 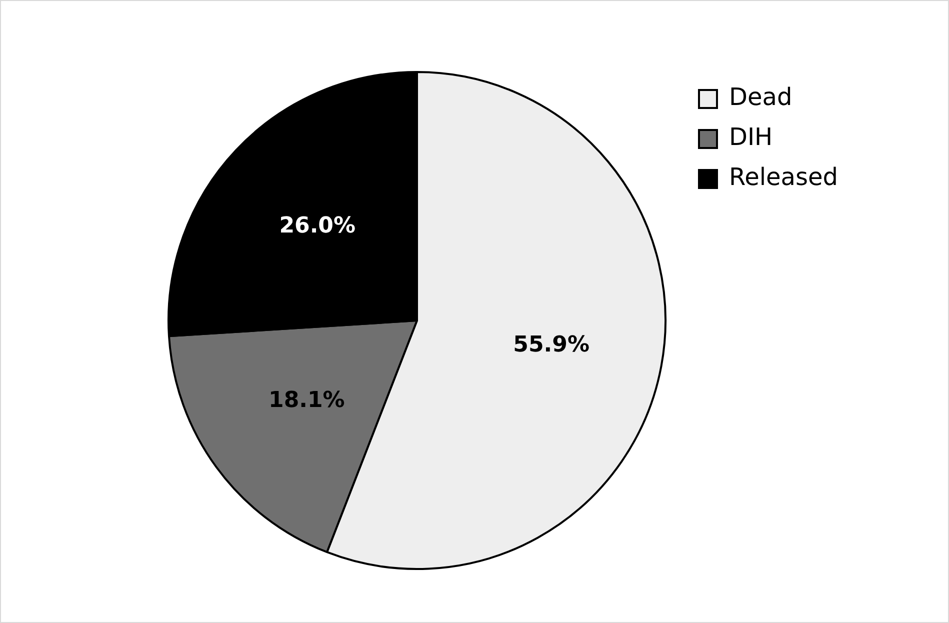 I want to click on data-label: 55.9%, so click(x=551, y=345).